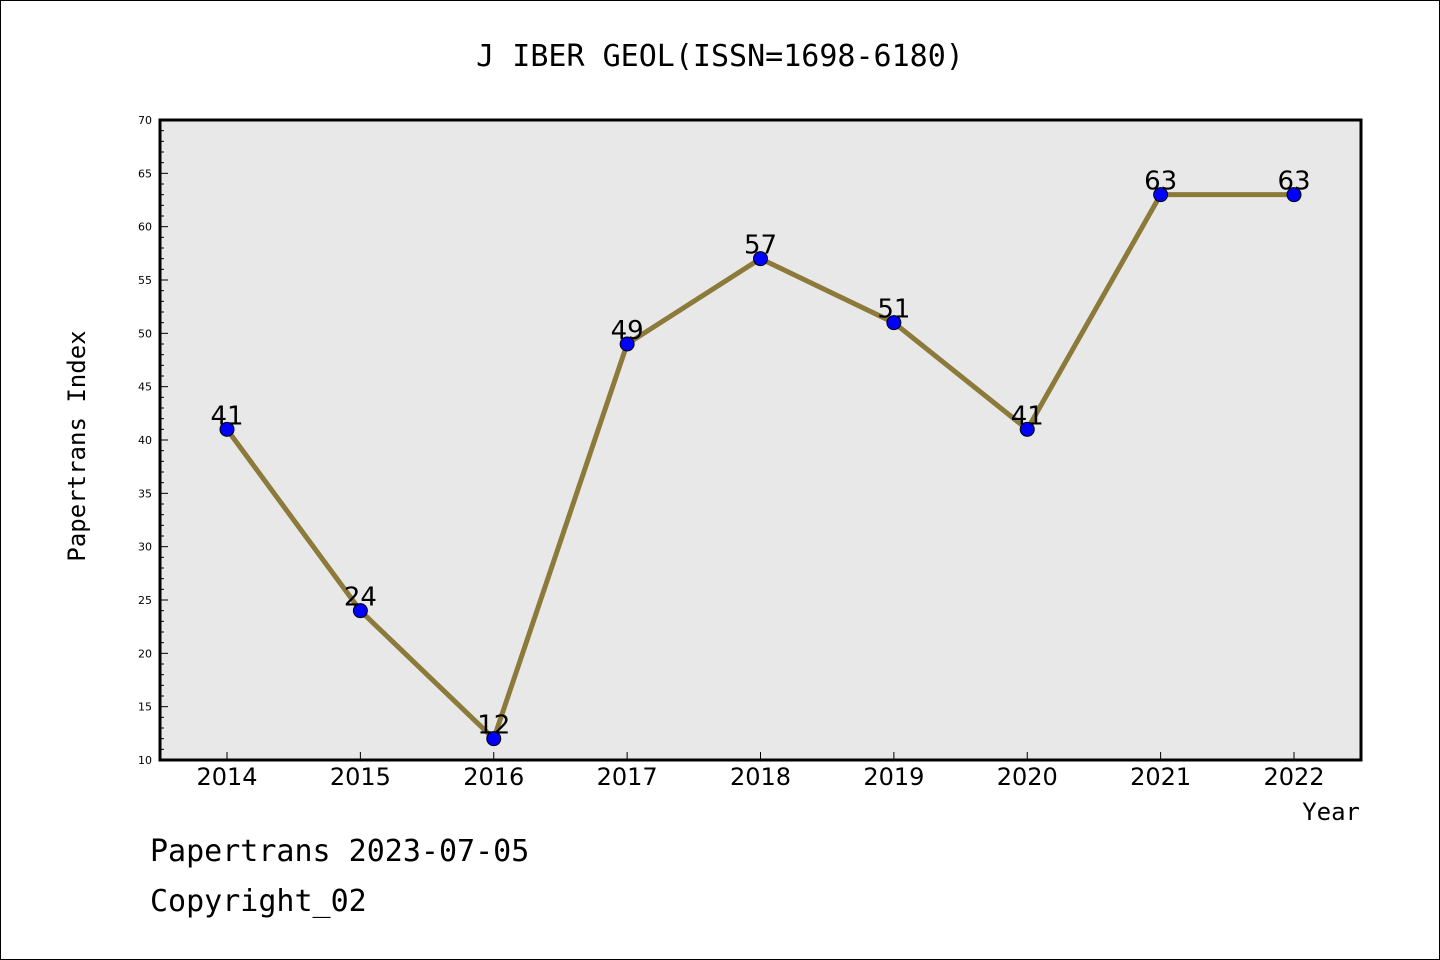 Image resolution: width=1440 pixels, height=960 pixels. What do you see at coordinates (145, 280) in the screenshot?
I see `y-tick-label: 55` at bounding box center [145, 280].